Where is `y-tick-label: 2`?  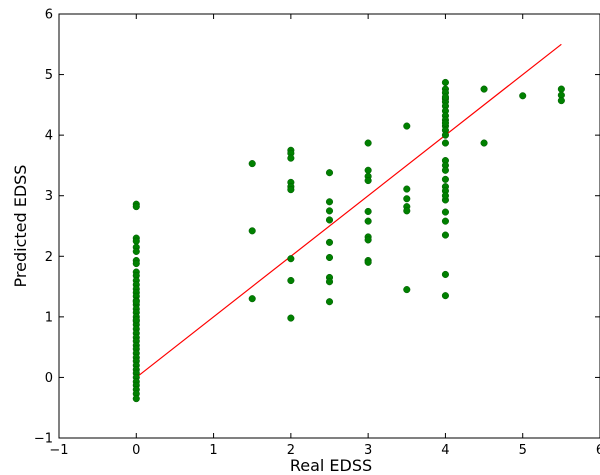 y-tick-label: 2 is located at coordinates (49, 257).